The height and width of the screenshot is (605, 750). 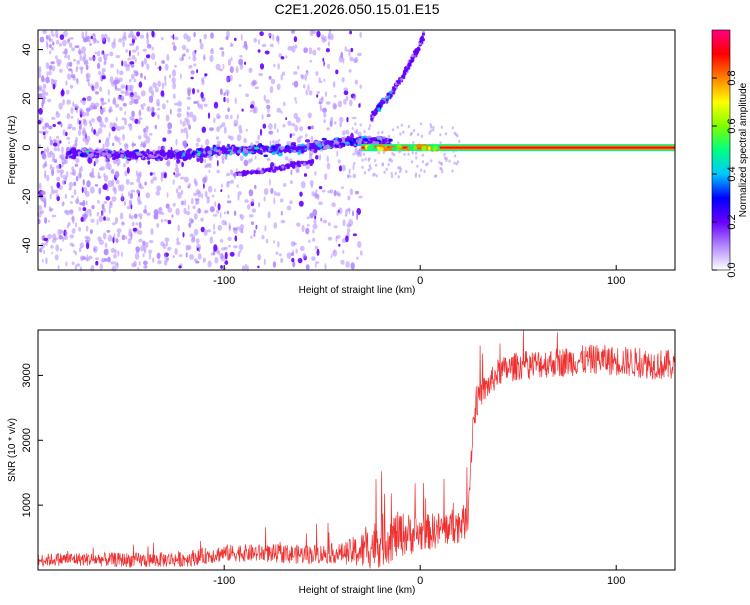 What do you see at coordinates (725, 174) in the screenshot?
I see `colorbar-ticks: 0.0 0.2 0.4 0.6 0.8` at bounding box center [725, 174].